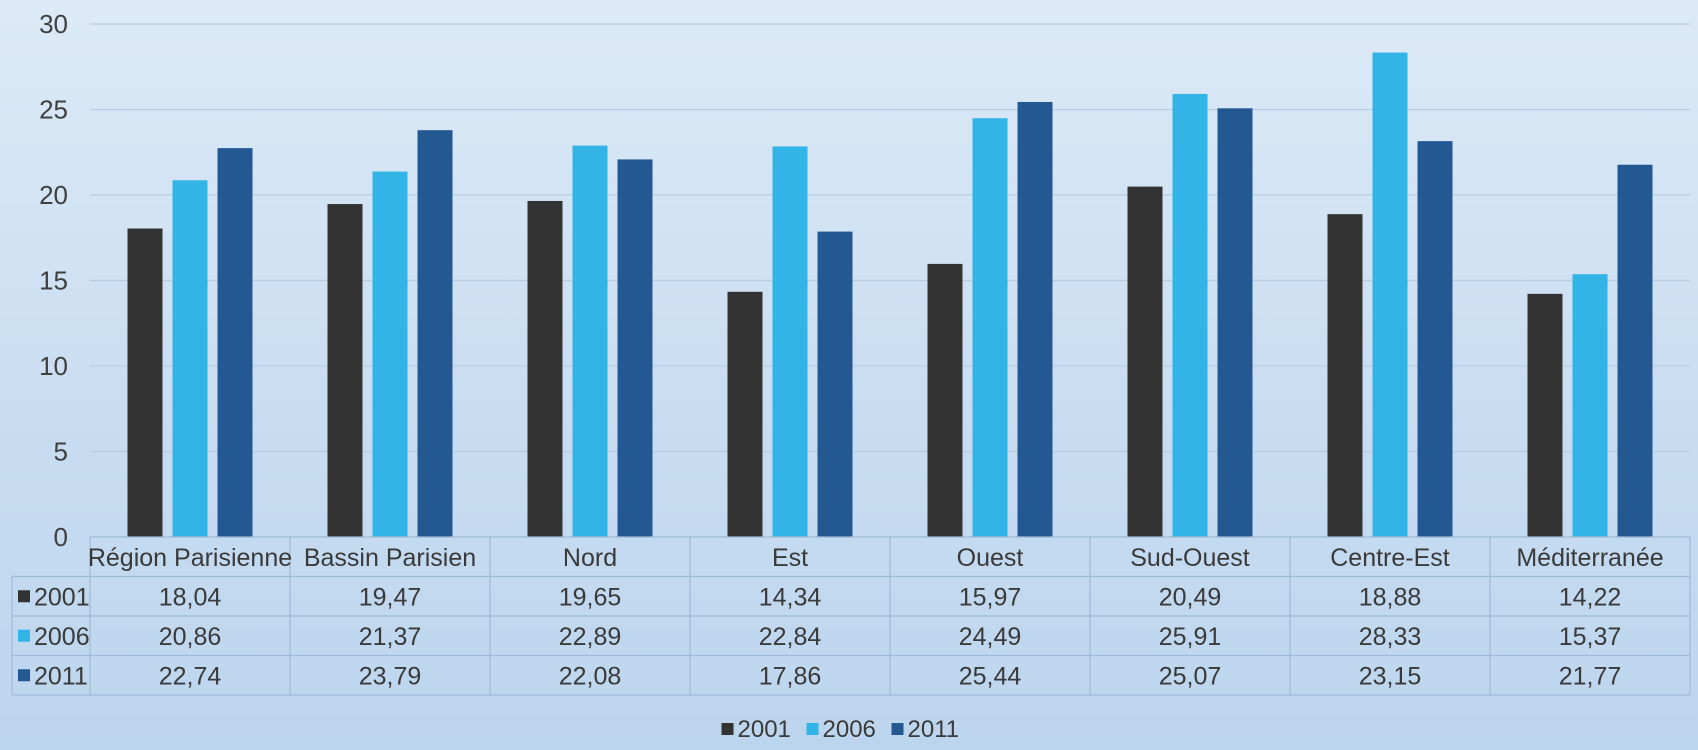 This screenshot has height=750, width=1698. Describe the element at coordinates (790, 558) in the screenshot. I see `x-category-label: Est` at that location.